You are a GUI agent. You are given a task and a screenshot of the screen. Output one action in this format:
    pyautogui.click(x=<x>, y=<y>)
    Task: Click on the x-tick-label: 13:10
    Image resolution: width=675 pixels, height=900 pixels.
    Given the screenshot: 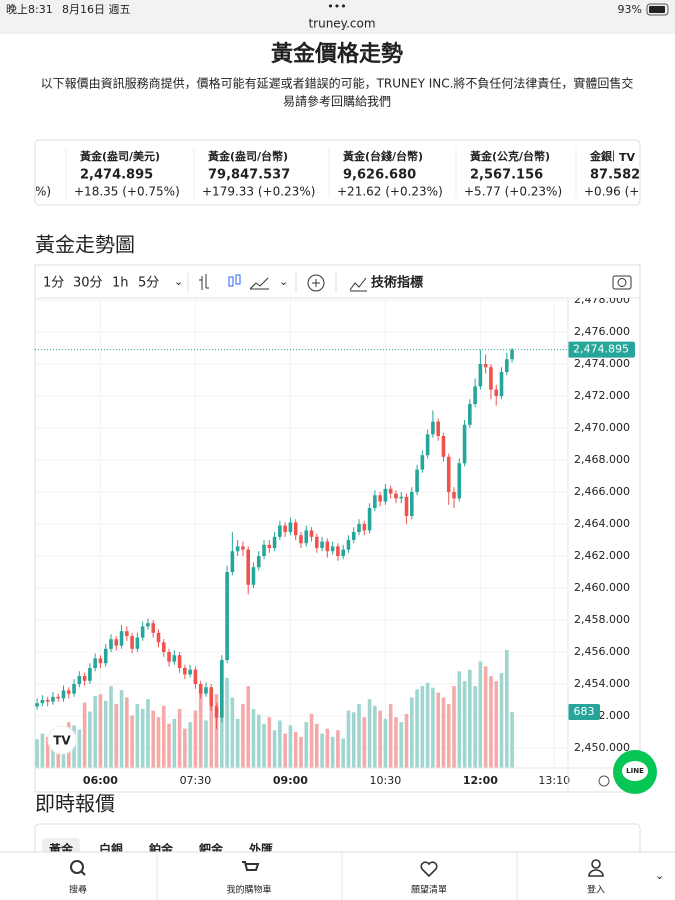 What is the action you would take?
    pyautogui.click(x=554, y=780)
    